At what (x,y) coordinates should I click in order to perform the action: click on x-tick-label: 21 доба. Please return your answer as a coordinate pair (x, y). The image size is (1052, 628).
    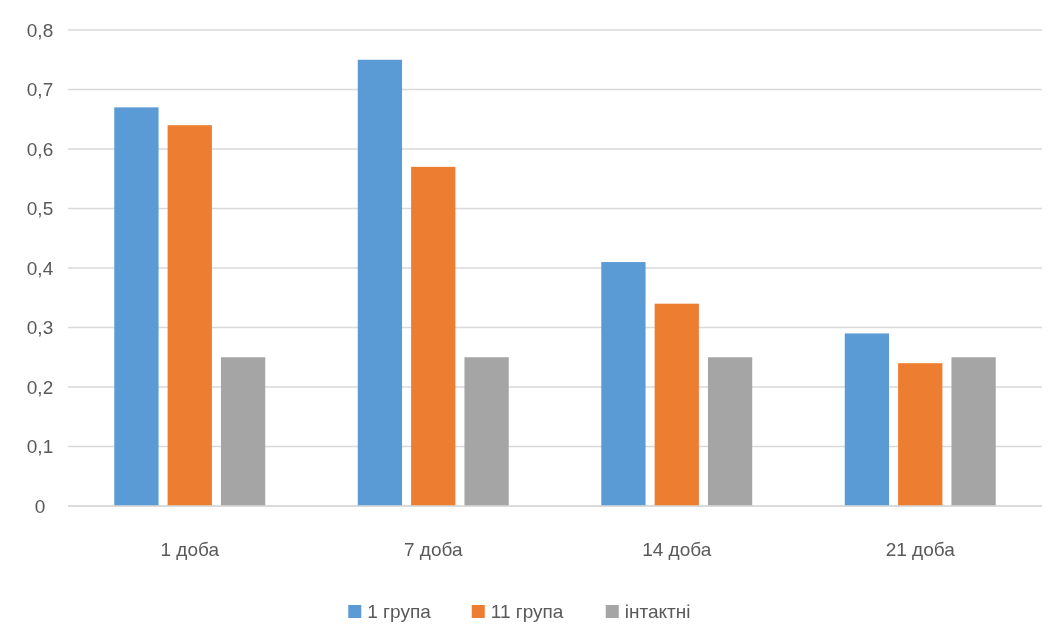
    Looking at the image, I should click on (920, 549).